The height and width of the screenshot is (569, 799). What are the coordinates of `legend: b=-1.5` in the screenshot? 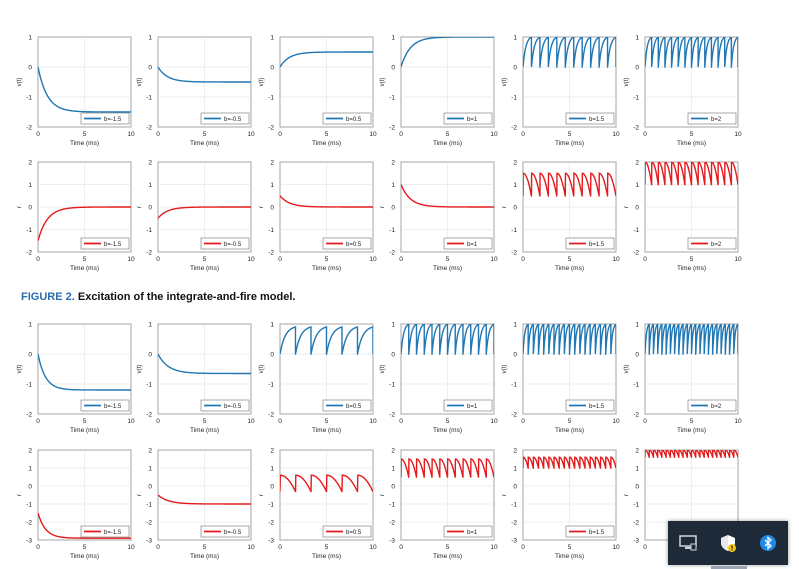 It's located at (105, 405).